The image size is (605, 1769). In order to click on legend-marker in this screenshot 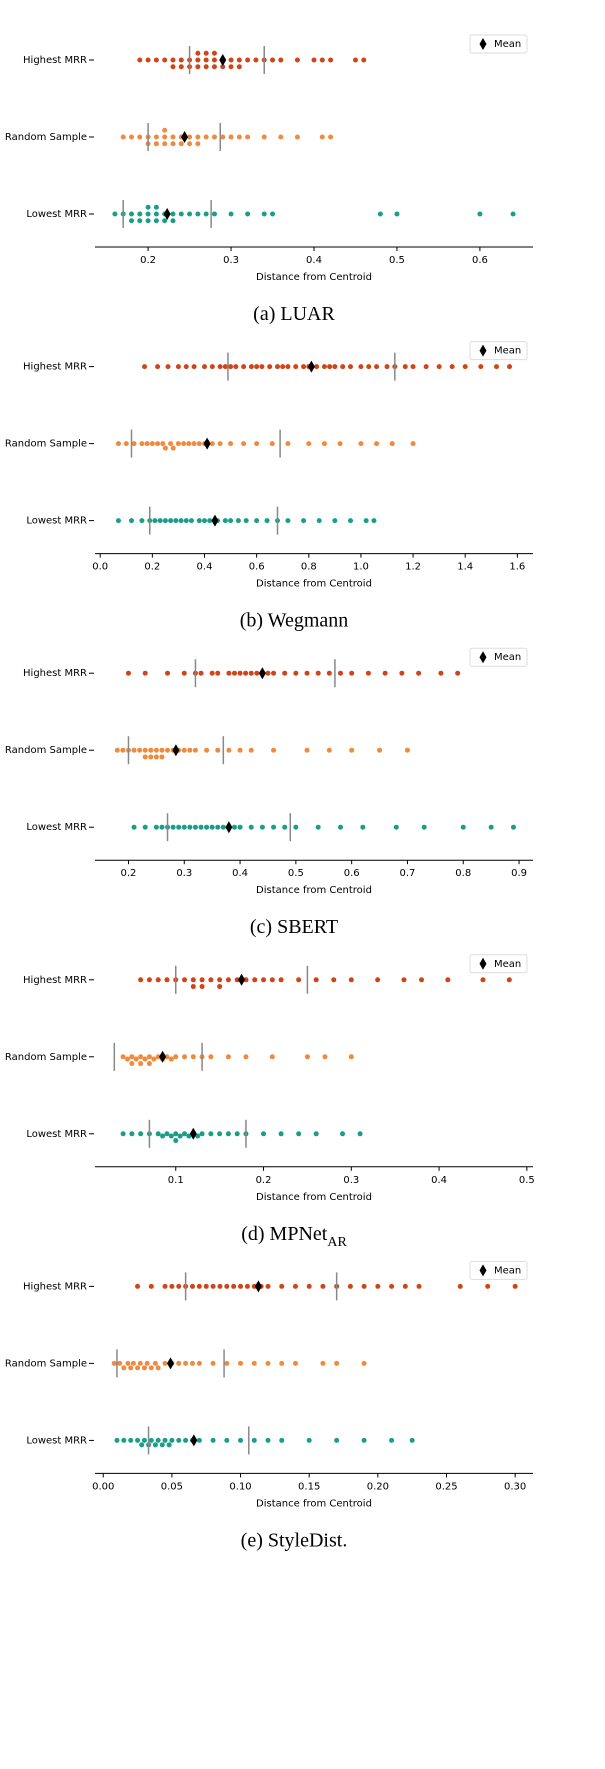, I will do `click(483, 657)`.